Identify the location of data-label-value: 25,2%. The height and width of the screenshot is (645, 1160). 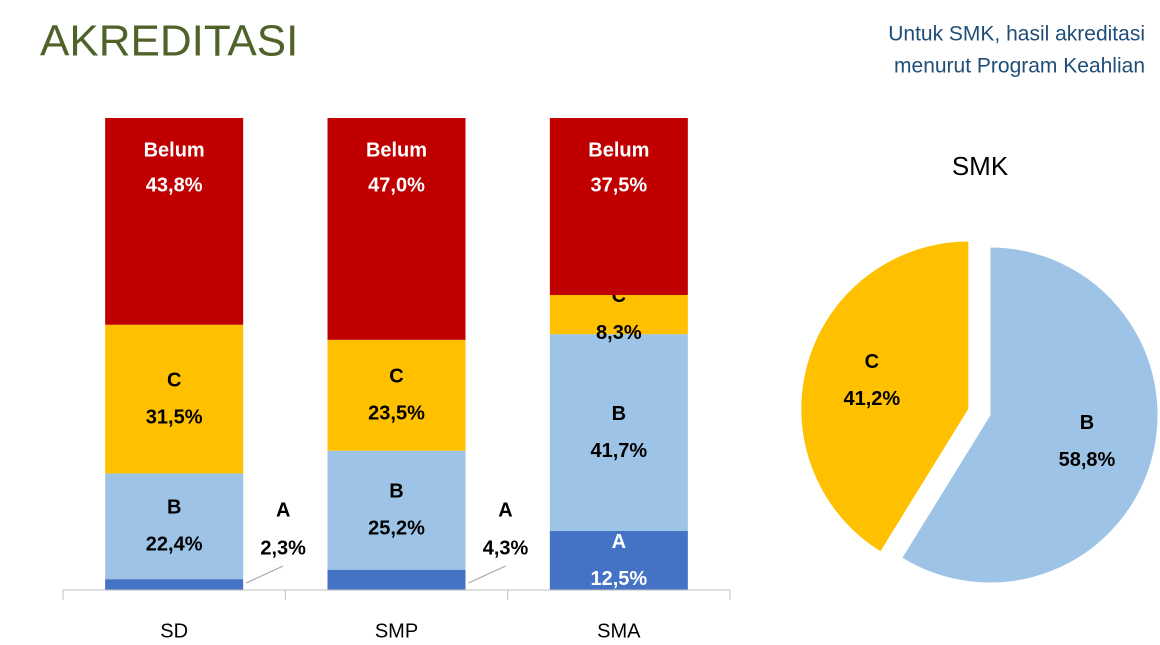
(396, 529).